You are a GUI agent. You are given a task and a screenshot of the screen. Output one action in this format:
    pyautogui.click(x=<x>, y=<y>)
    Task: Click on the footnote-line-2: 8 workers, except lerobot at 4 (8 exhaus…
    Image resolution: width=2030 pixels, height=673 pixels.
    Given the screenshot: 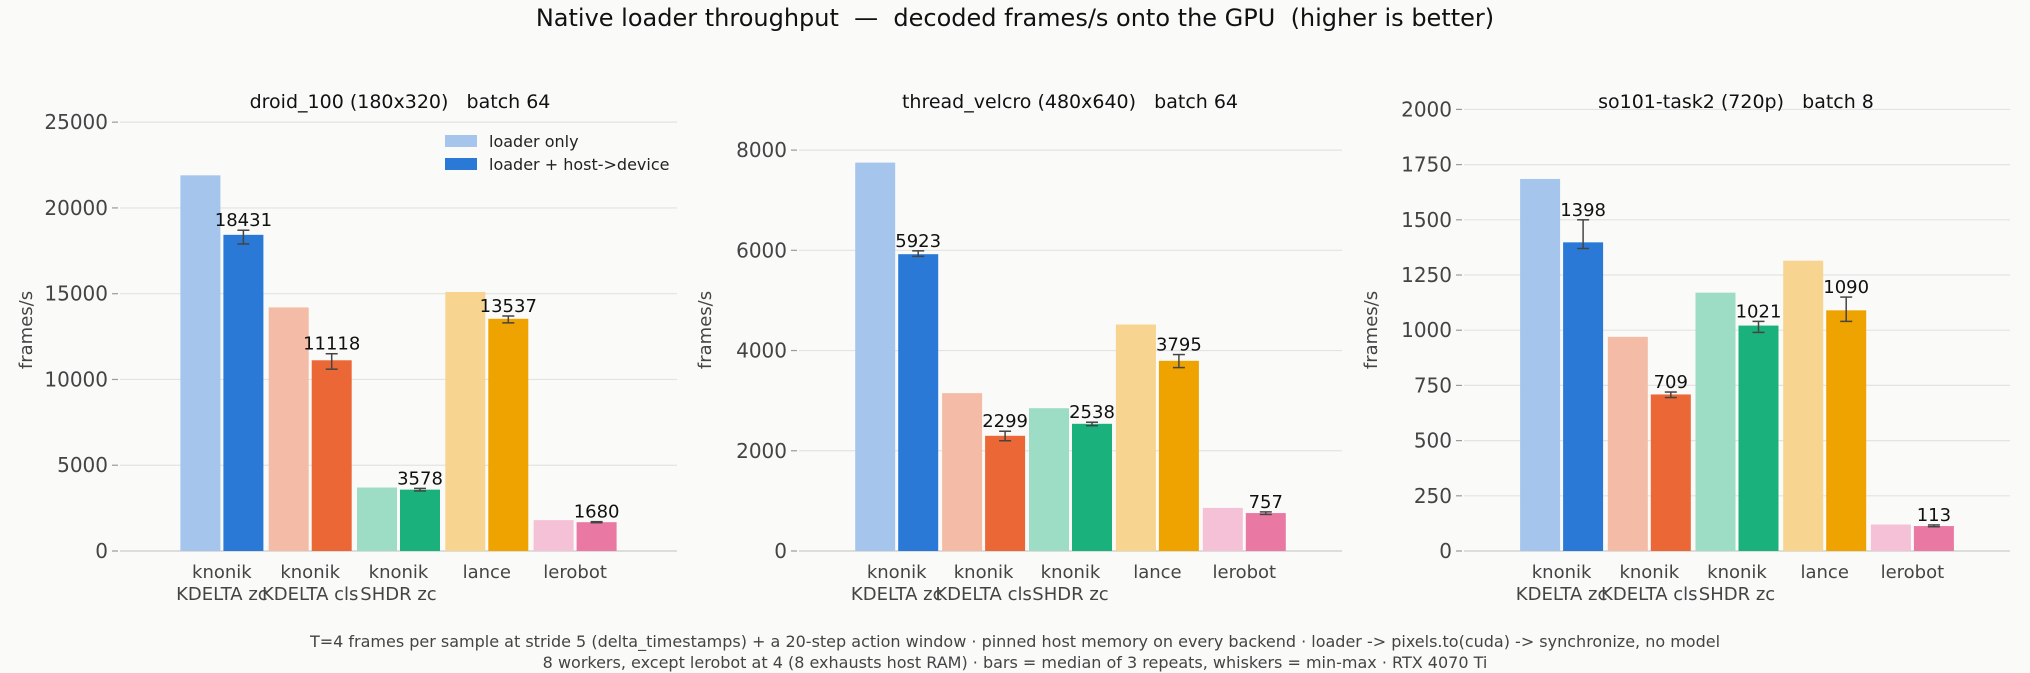 What is the action you would take?
    pyautogui.click(x=1015, y=662)
    